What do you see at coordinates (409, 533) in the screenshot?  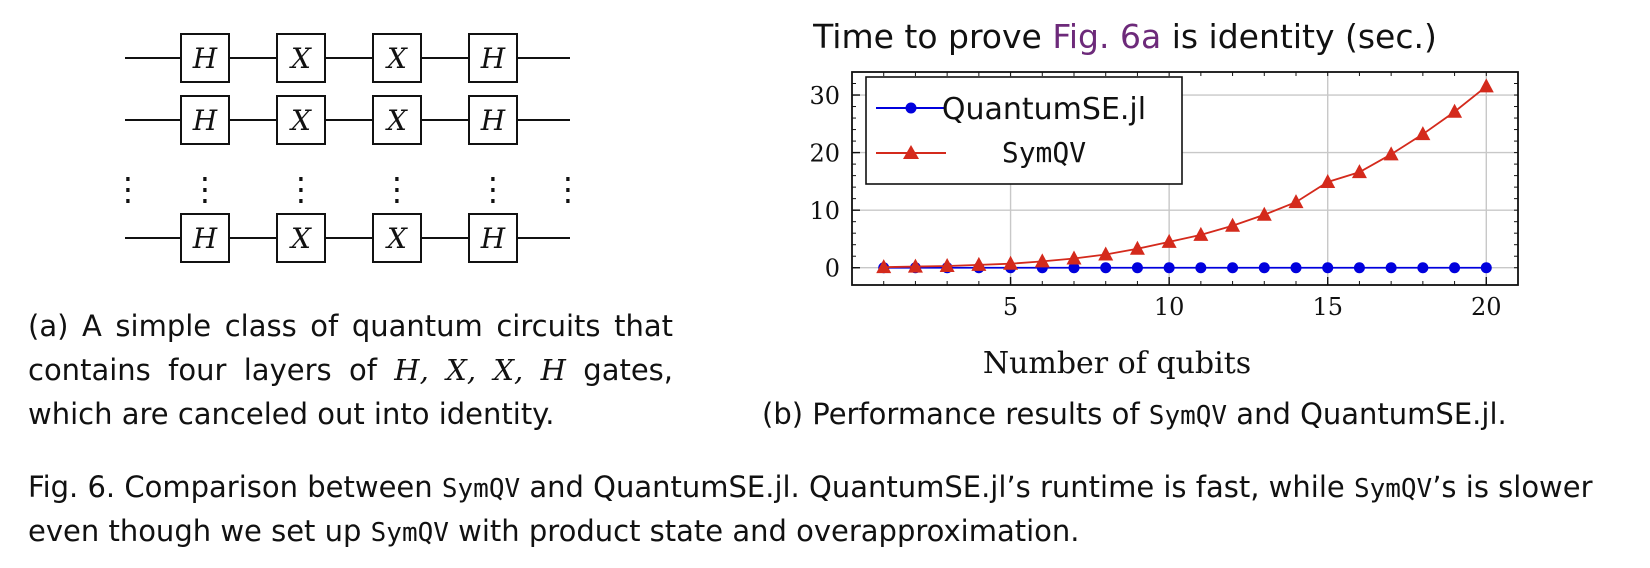 I see `figure-caption-tool-3: SymQV` at bounding box center [409, 533].